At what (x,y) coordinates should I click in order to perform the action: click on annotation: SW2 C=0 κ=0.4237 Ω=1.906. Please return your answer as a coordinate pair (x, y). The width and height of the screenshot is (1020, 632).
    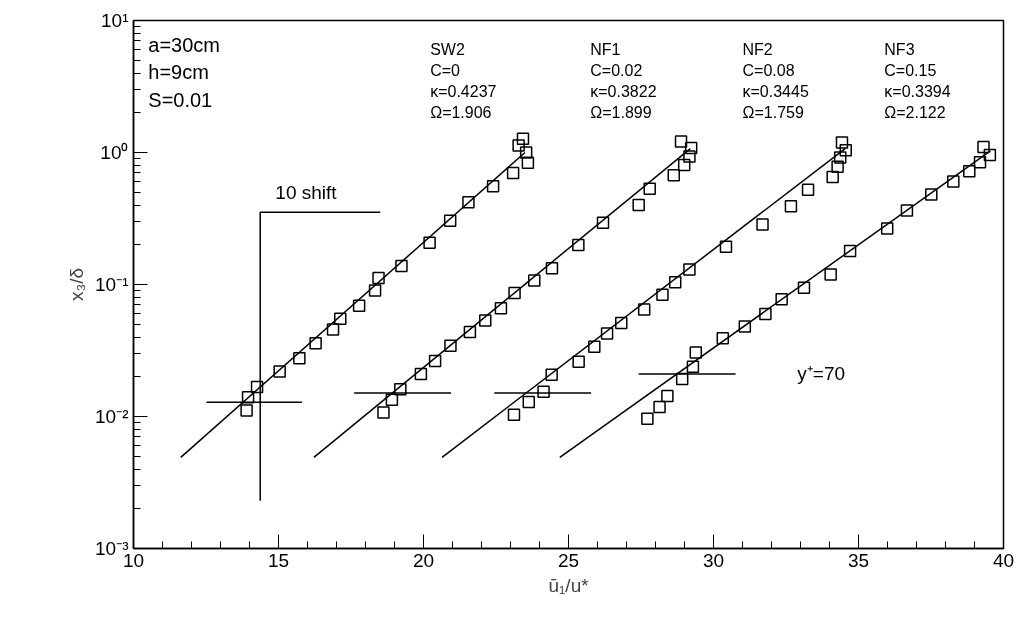
    Looking at the image, I should click on (463, 81).